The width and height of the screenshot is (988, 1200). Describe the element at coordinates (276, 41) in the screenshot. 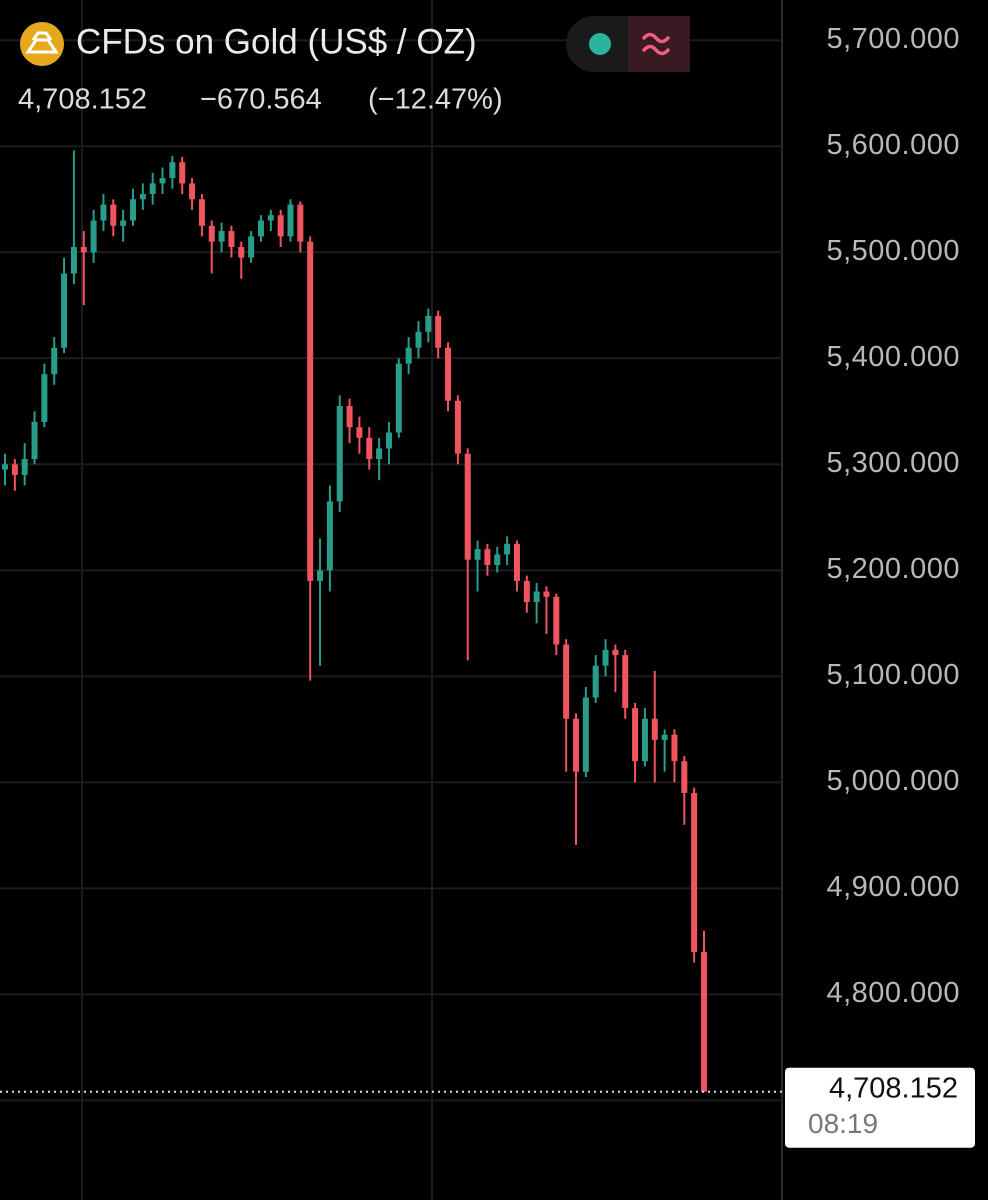

I see `symbol-title: CFDs on Gold (US$ / OZ)` at that location.